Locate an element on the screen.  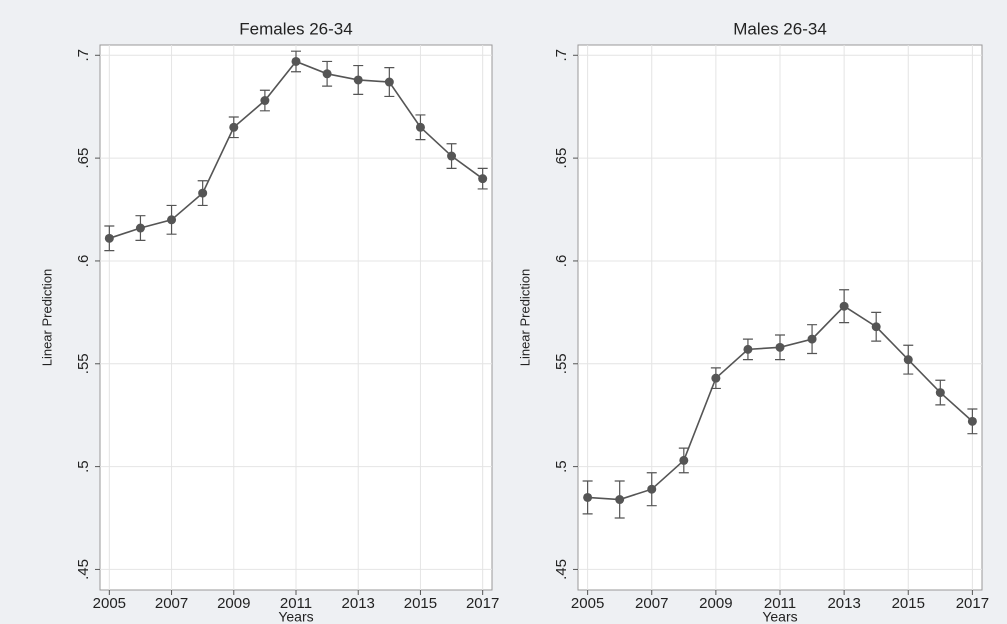
panel-title: Males 26-34 is located at coordinates (780, 28).